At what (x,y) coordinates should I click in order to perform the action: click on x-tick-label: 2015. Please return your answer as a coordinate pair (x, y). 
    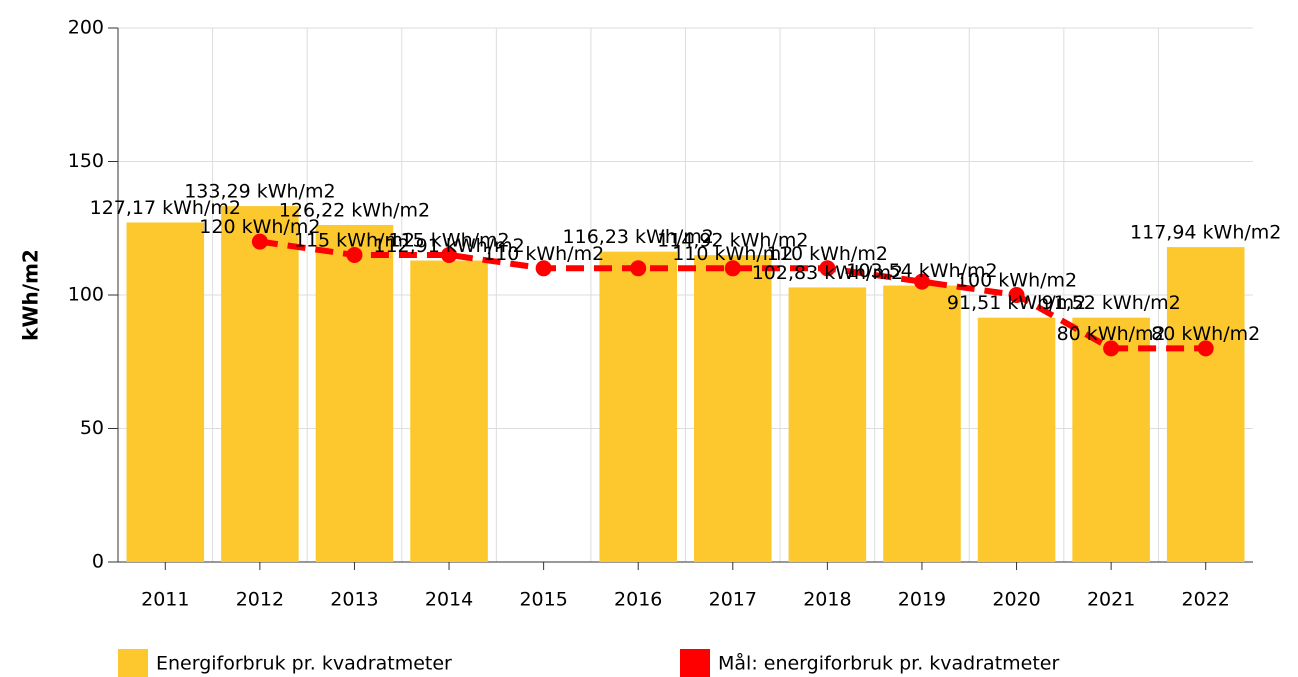
    Looking at the image, I should click on (543, 600).